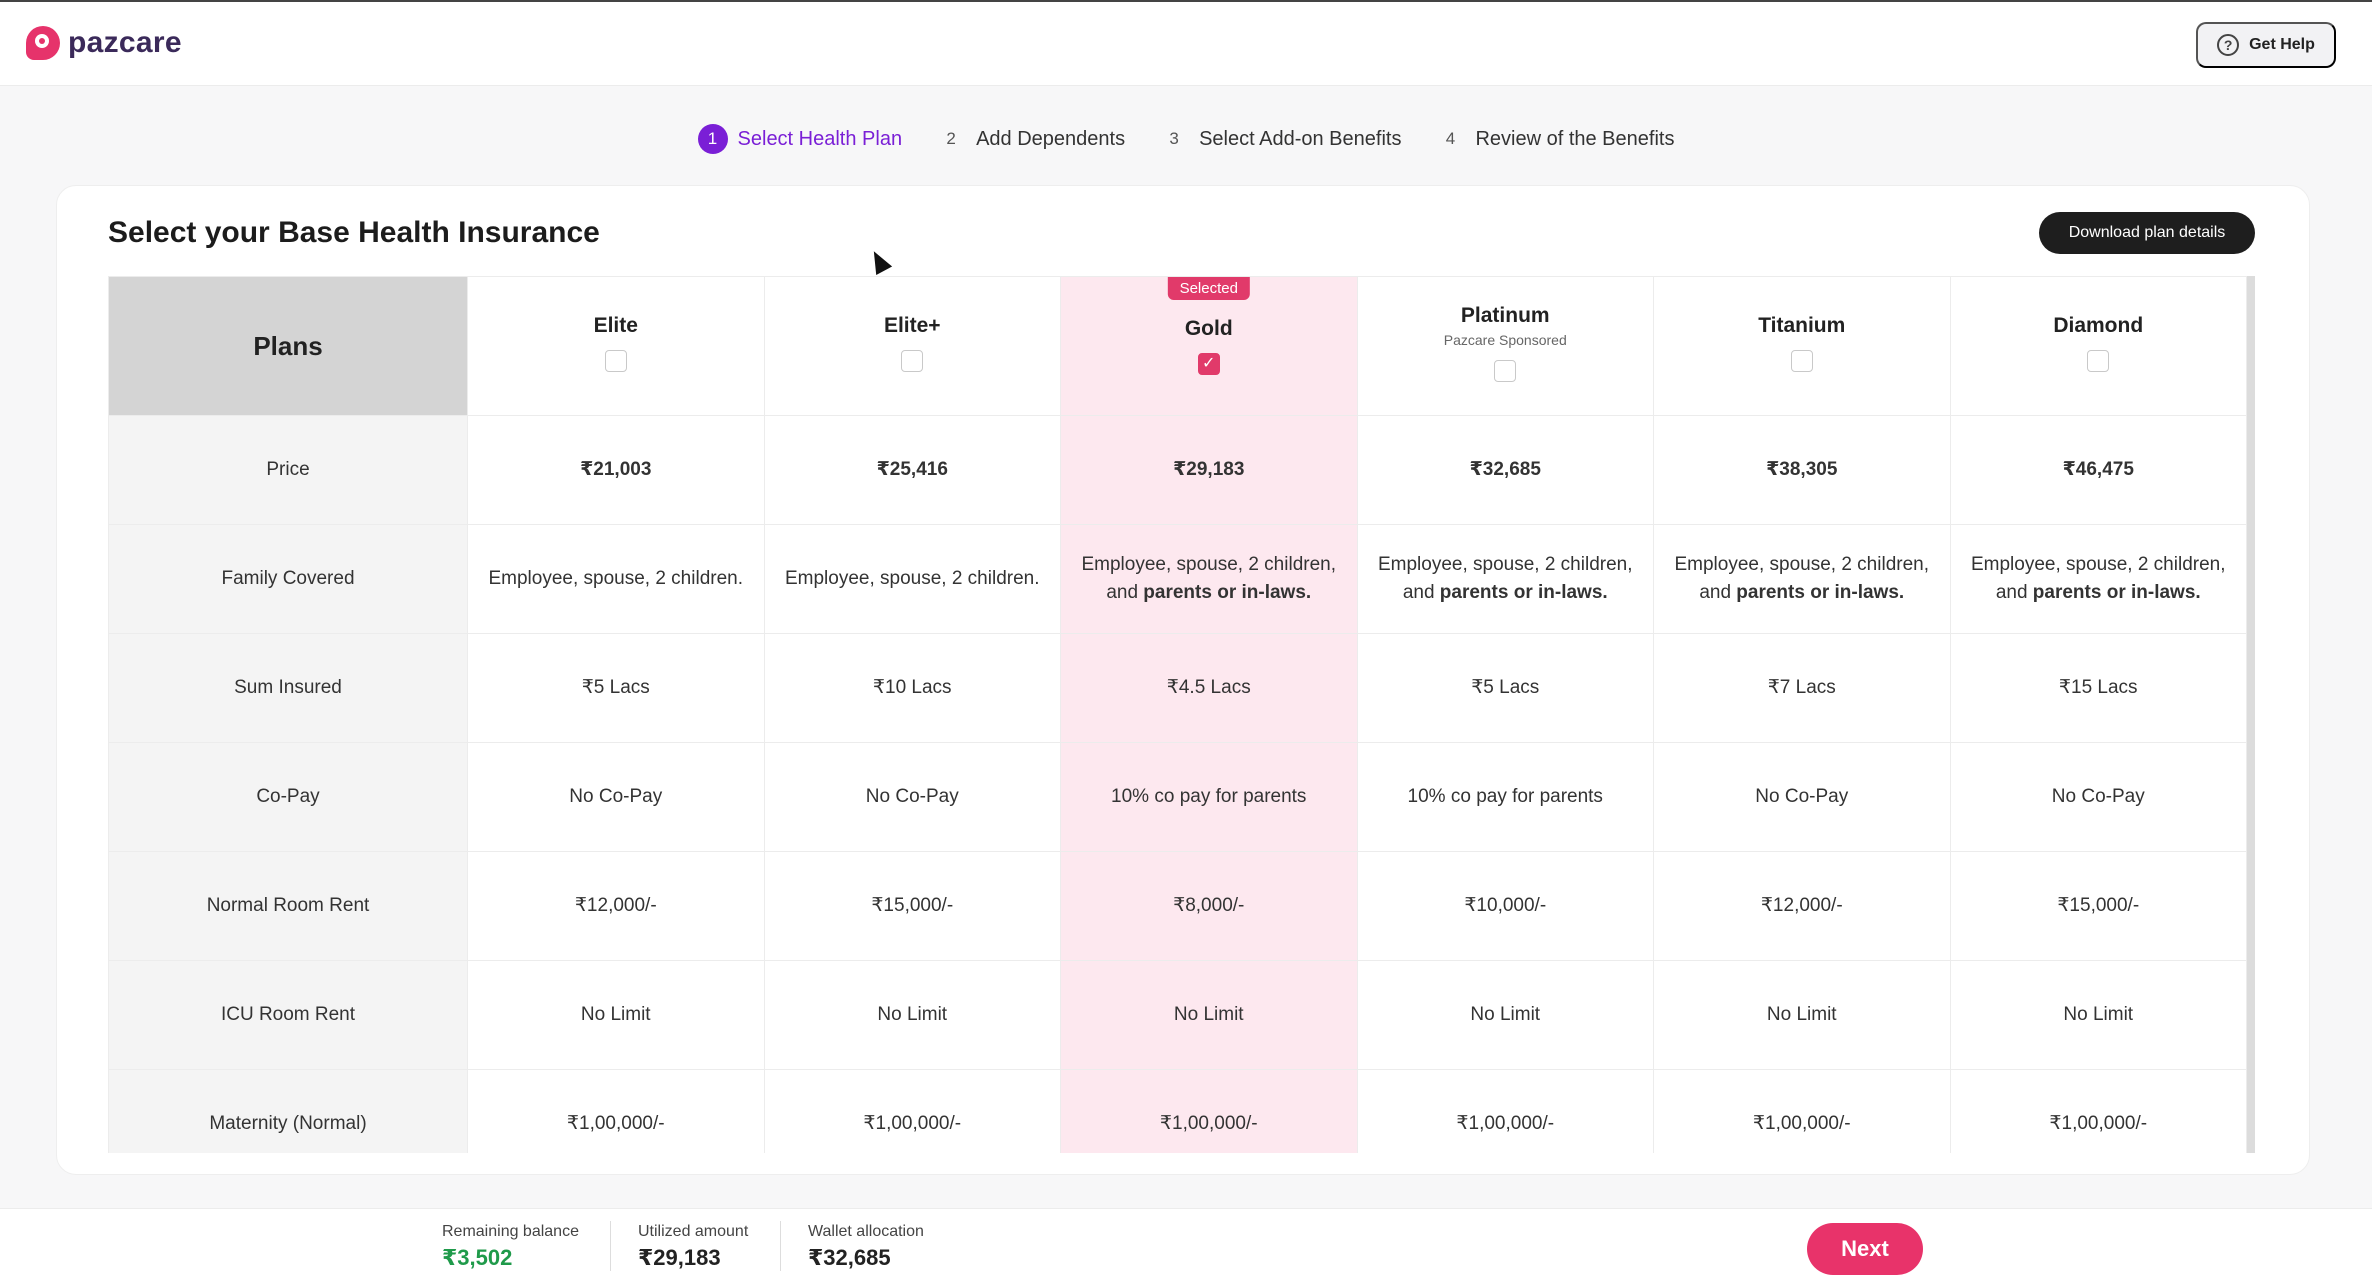  I want to click on remaining-balance-label: Remaining balance, so click(510, 1231).